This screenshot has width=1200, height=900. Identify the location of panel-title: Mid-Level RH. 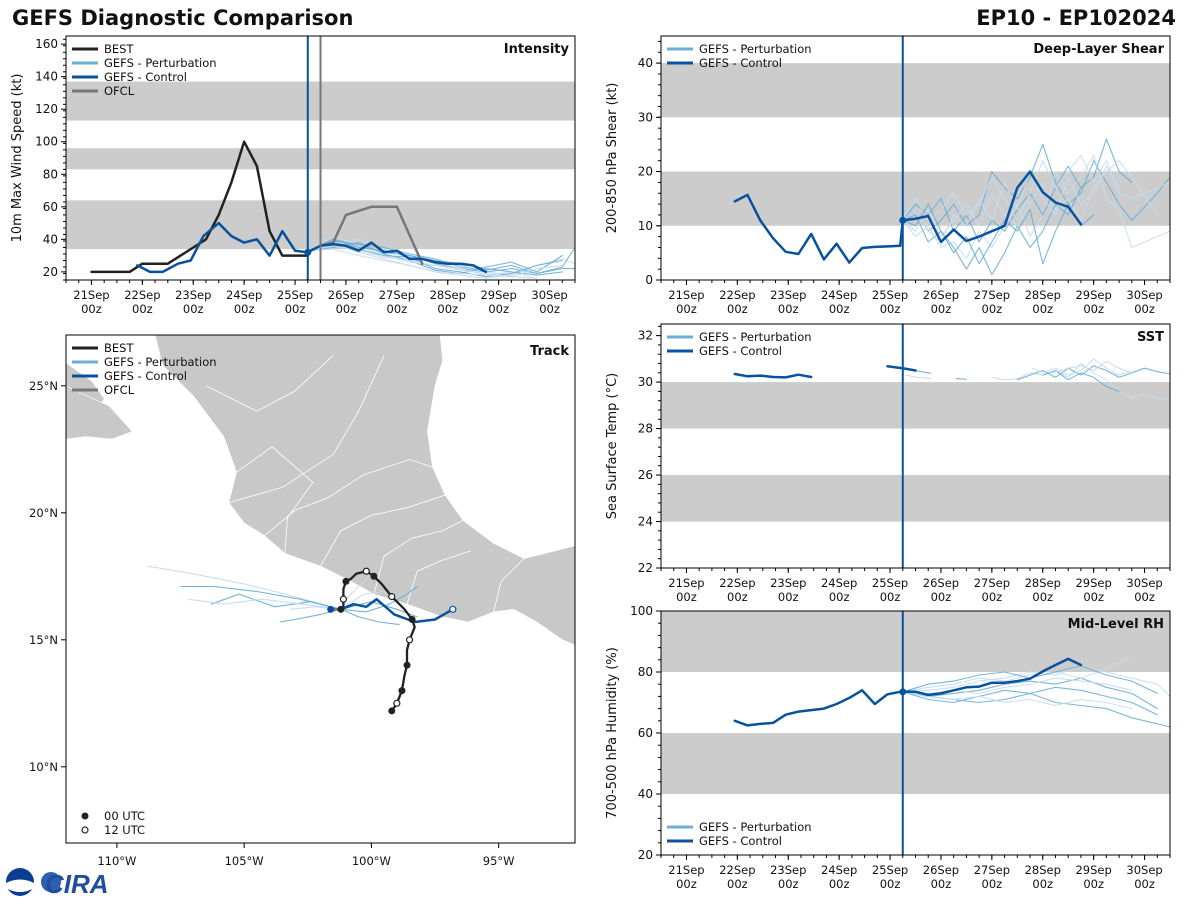
(1116, 624).